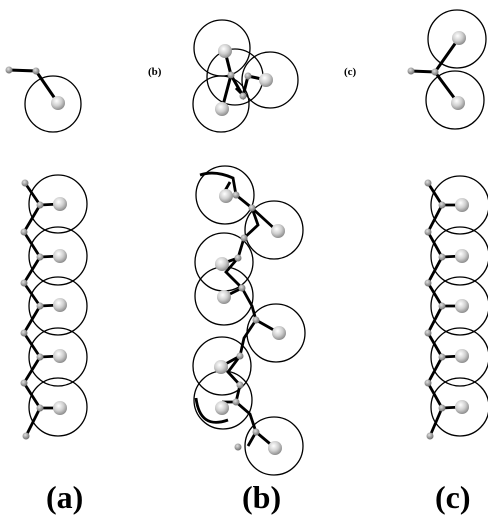 Image resolution: width=488 pixels, height=528 pixels. Describe the element at coordinates (34, 86) in the screenshot. I see `top-a-bond` at that location.